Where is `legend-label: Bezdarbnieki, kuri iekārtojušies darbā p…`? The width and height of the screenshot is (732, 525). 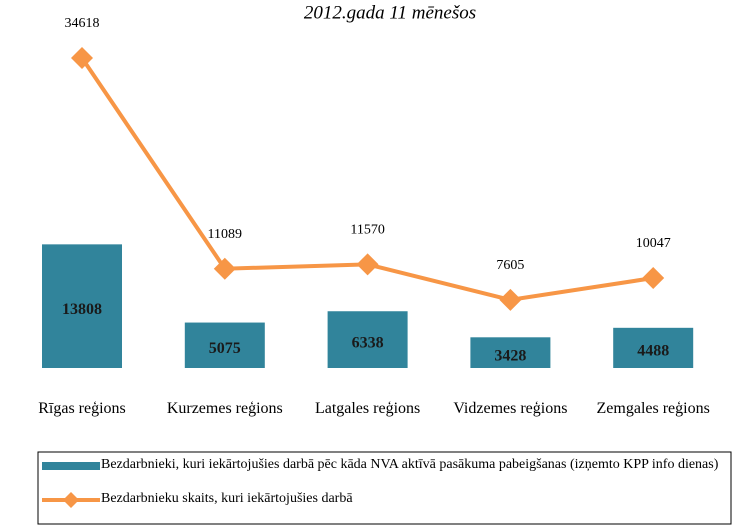 legend-label: Bezdarbnieki, kuri iekārtojušies darbā p… is located at coordinates (410, 464).